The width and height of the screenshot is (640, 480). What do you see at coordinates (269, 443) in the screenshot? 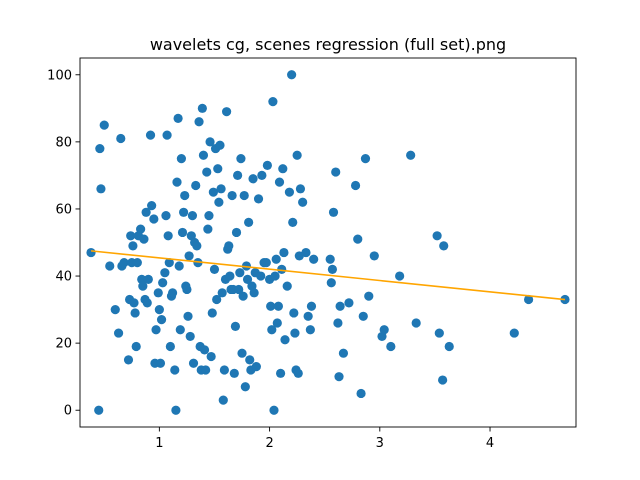
I see `x-tick-label: 2` at bounding box center [269, 443].